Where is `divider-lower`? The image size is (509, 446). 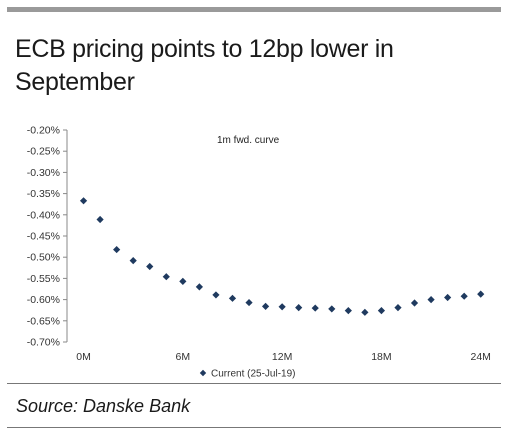
divider-lower is located at coordinates (254, 427).